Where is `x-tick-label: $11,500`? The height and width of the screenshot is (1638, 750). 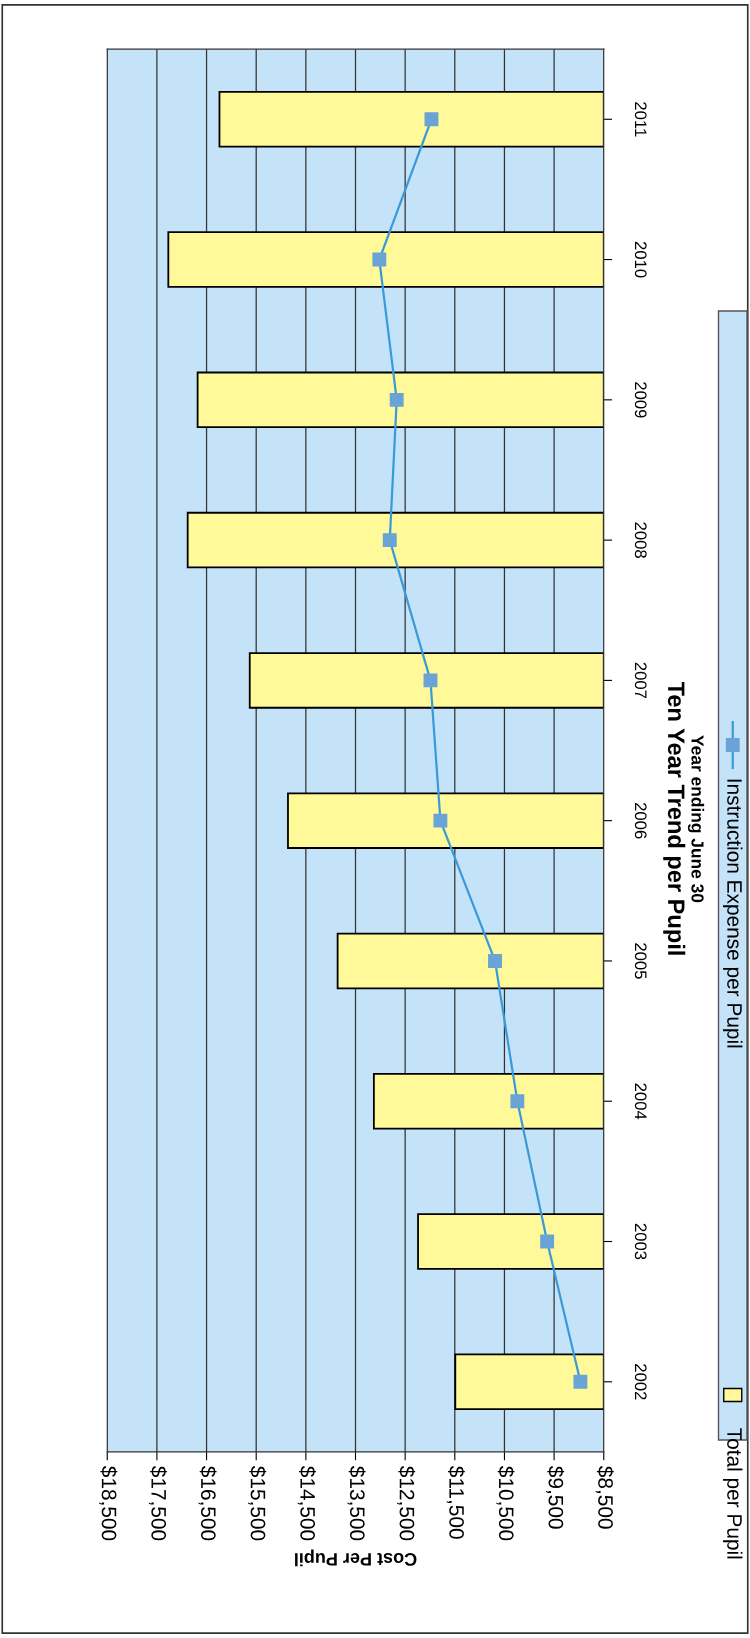
x-tick-label: $11,500 is located at coordinates (455, 1502).